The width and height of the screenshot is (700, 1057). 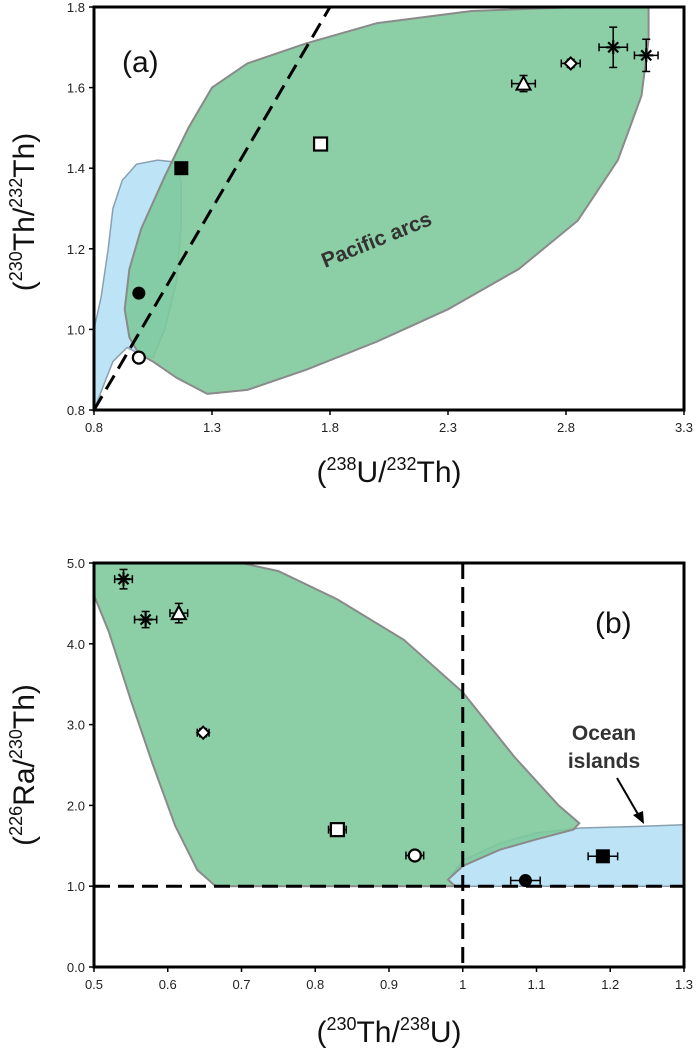 I want to click on y-ticks-a: 0.8 1.0 1.2 1.4 1.6 1.8, so click(x=80, y=209).